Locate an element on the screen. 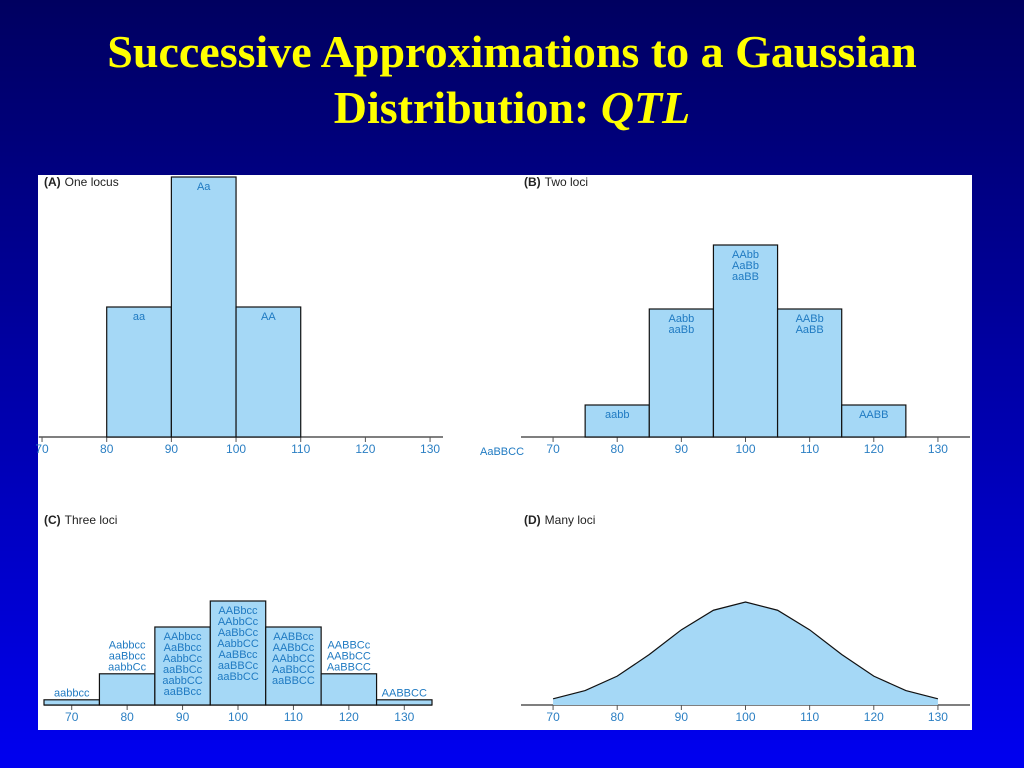  bar-label: AaBB is located at coordinates (810, 330).